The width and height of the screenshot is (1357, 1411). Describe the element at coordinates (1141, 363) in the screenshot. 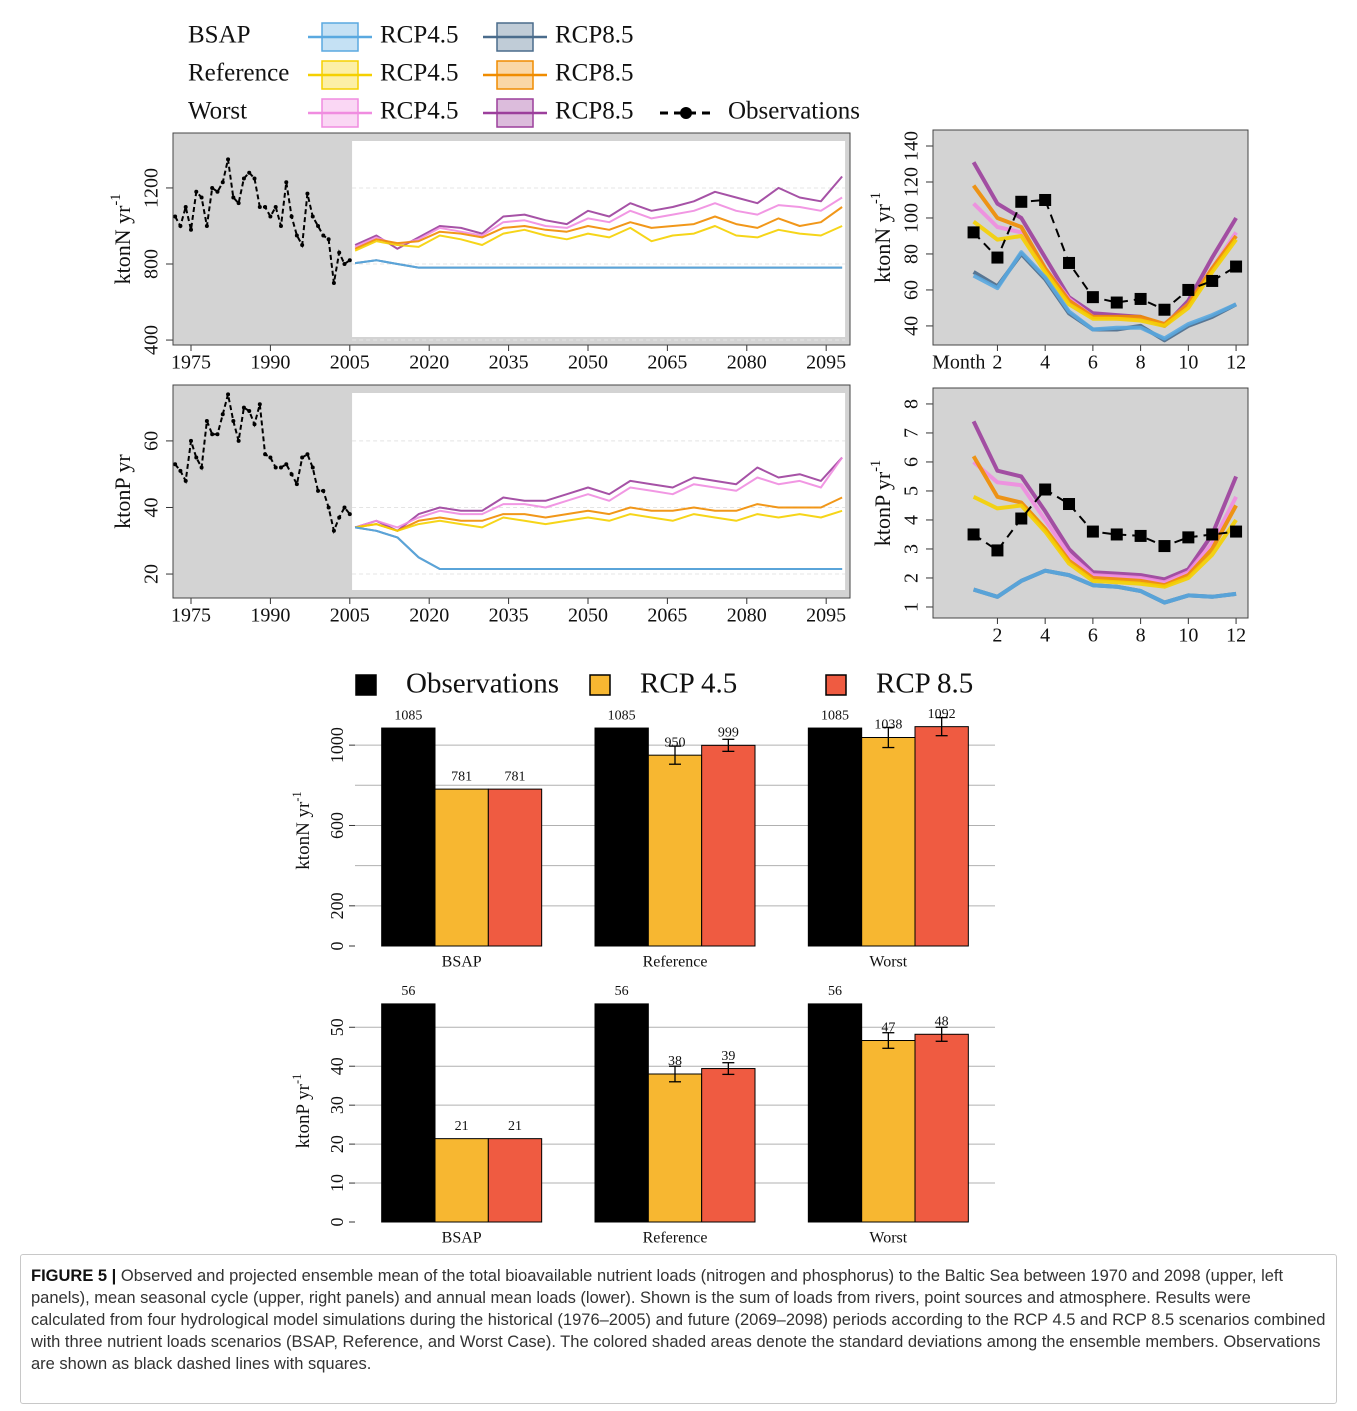

I see `x-tick-label: 8` at that location.